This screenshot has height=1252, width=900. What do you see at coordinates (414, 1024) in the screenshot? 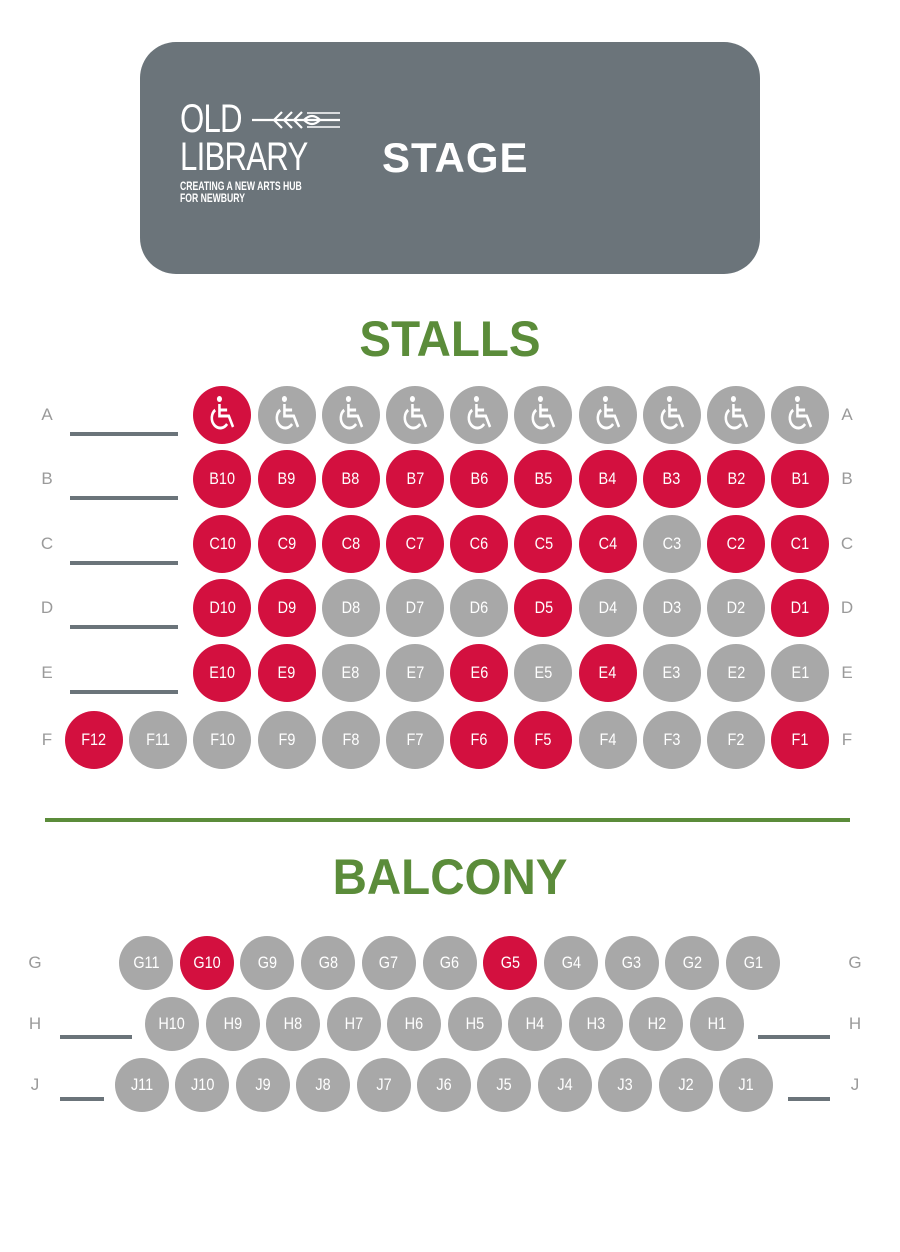
I see `seat-H6: H6` at bounding box center [414, 1024].